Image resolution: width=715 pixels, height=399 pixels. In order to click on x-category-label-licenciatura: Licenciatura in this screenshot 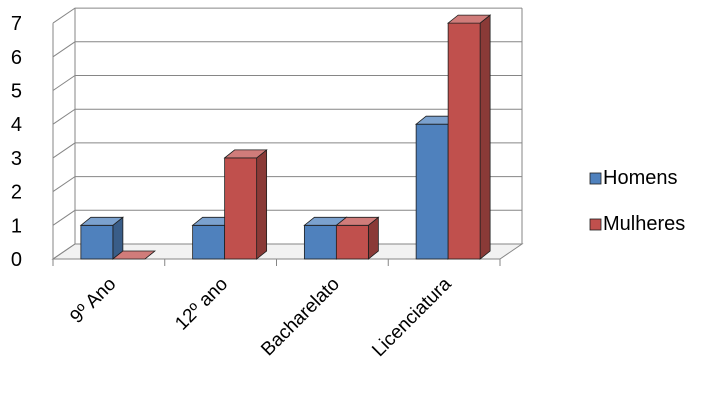, I will do `click(412, 317)`.